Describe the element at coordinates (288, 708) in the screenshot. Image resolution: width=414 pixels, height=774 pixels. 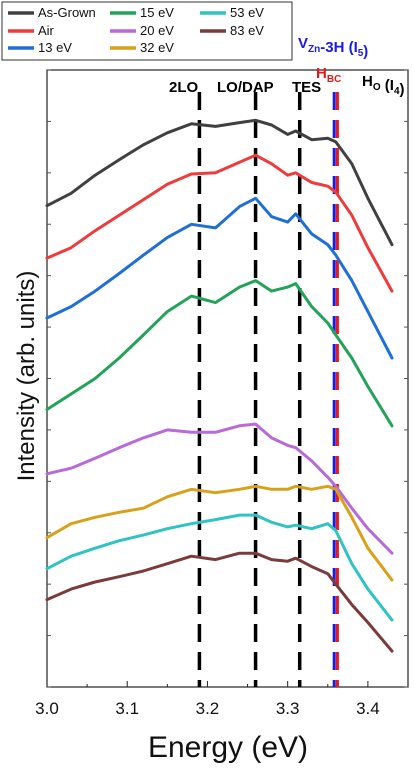
I see `x-tick-label: 3.3` at that location.